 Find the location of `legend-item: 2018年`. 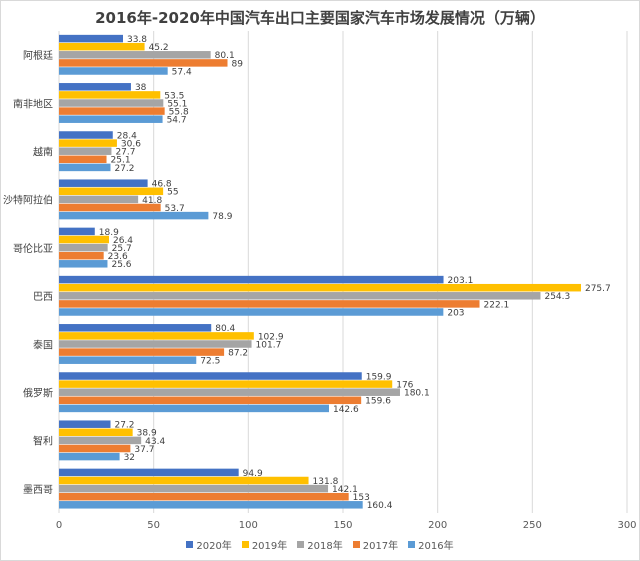

legend-item: 2018年 is located at coordinates (320, 544).